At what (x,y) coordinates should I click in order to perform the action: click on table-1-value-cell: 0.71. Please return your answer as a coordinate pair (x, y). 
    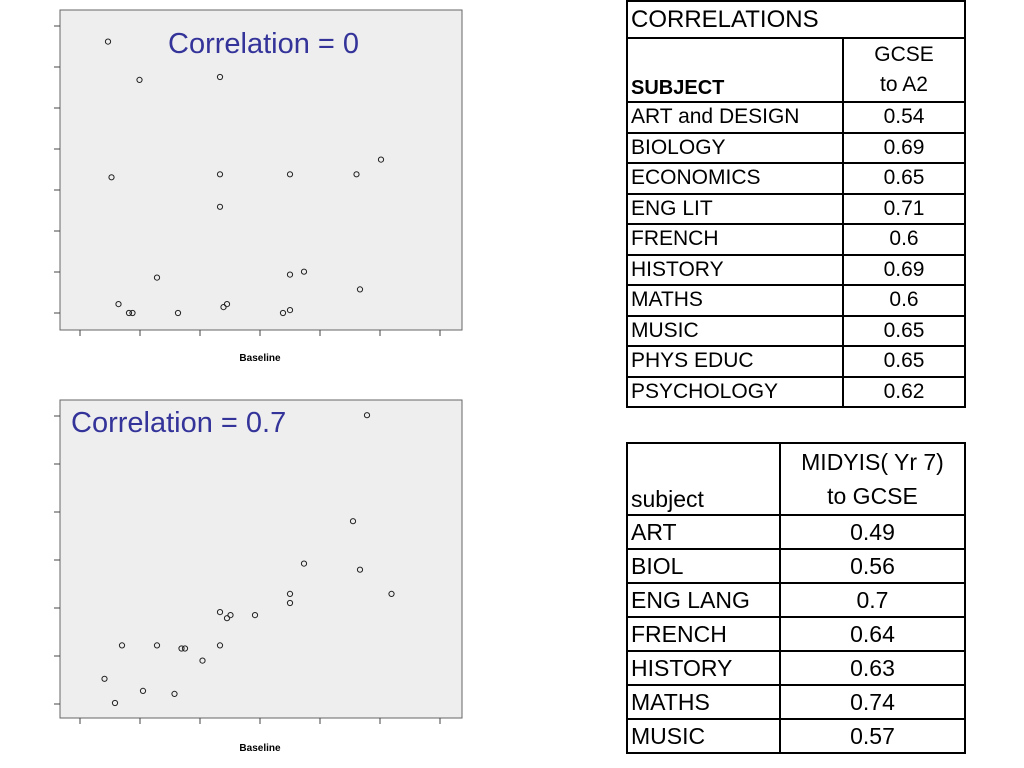
    Looking at the image, I should click on (904, 208).